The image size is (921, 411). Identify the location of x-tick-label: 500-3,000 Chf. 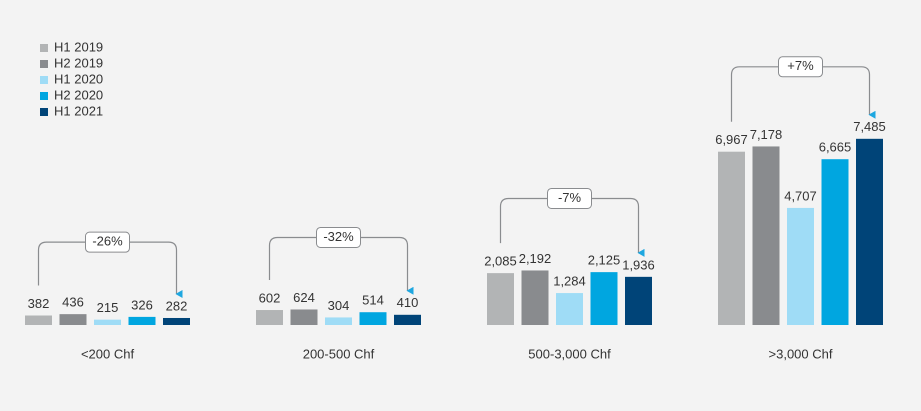
(569, 353).